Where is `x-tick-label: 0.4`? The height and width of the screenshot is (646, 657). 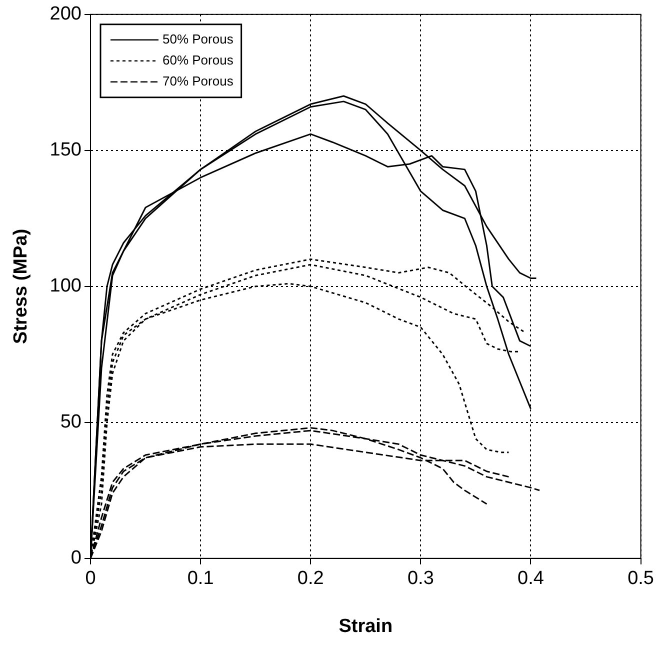 x-tick-label: 0.4 is located at coordinates (531, 579).